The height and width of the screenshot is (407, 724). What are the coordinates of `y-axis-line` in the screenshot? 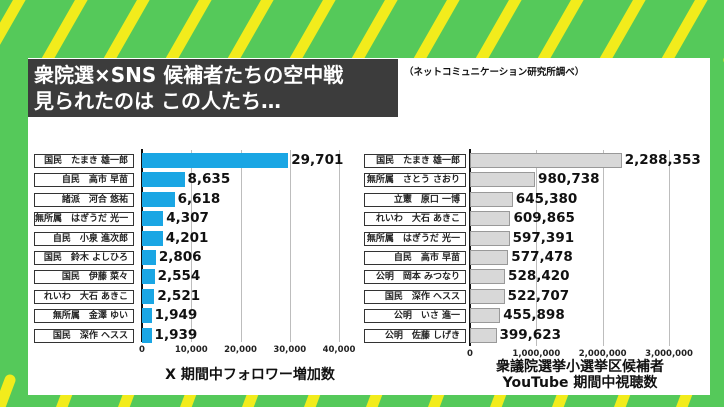 It's located at (470, 247).